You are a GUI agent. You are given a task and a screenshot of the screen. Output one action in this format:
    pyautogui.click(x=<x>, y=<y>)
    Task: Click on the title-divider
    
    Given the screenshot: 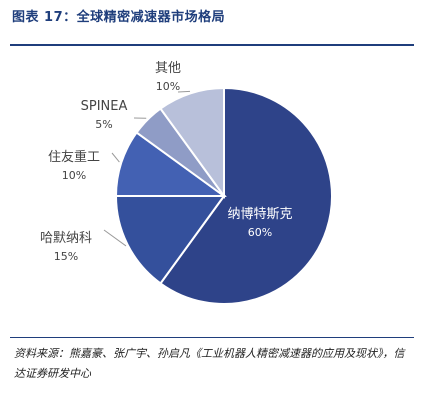 What is the action you would take?
    pyautogui.click(x=212, y=45)
    